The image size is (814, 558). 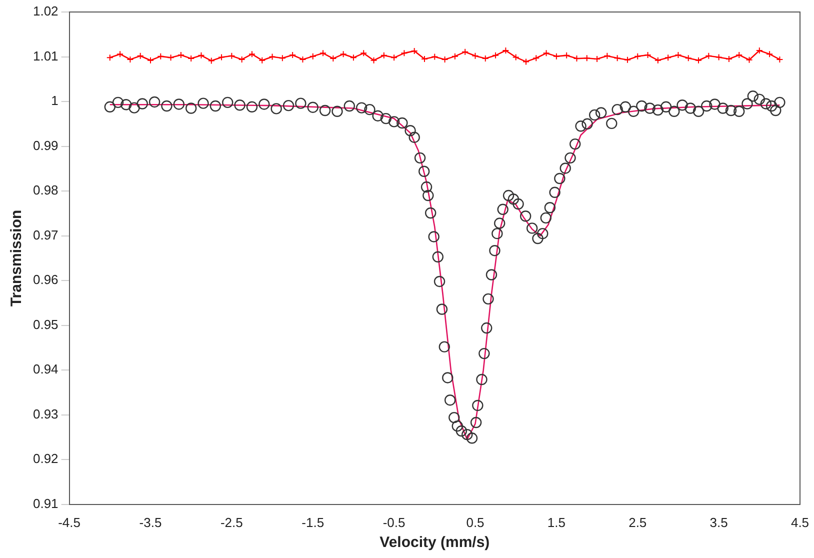 What do you see at coordinates (45, 56) in the screenshot?
I see `y-tick-label: 1.01` at bounding box center [45, 56].